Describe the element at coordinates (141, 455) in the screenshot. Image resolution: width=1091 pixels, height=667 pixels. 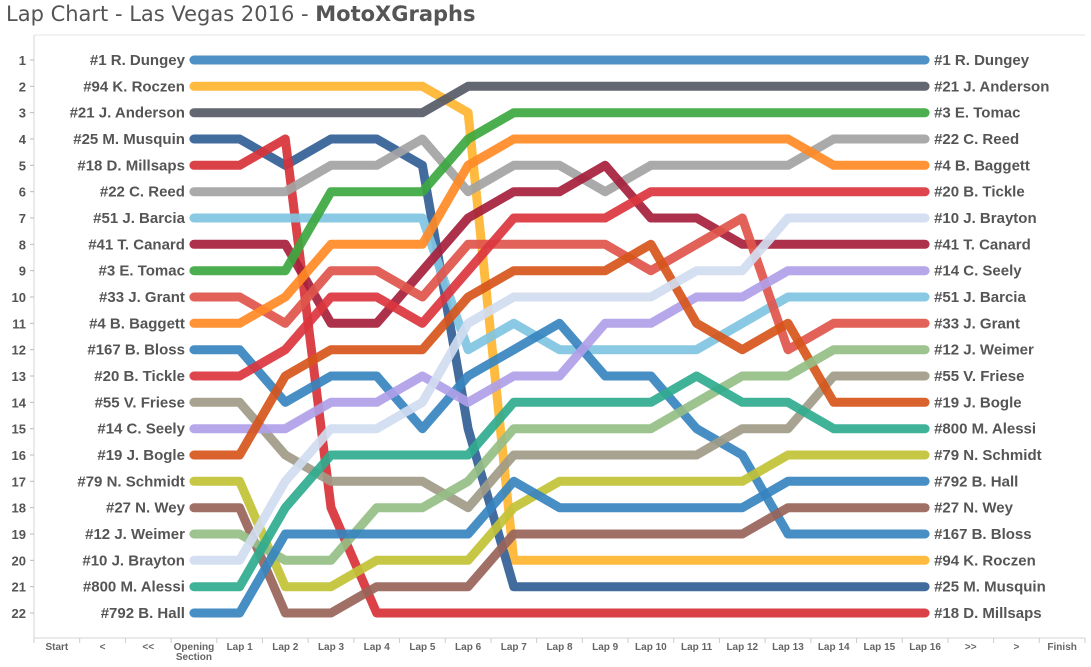
I see `start-label: #19 J. Bogle` at that location.